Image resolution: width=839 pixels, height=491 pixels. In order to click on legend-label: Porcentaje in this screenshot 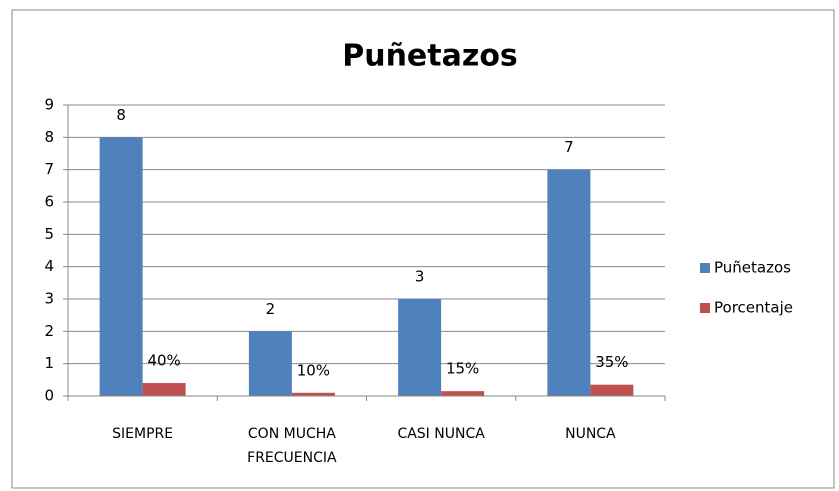, I will do `click(753, 308)`.